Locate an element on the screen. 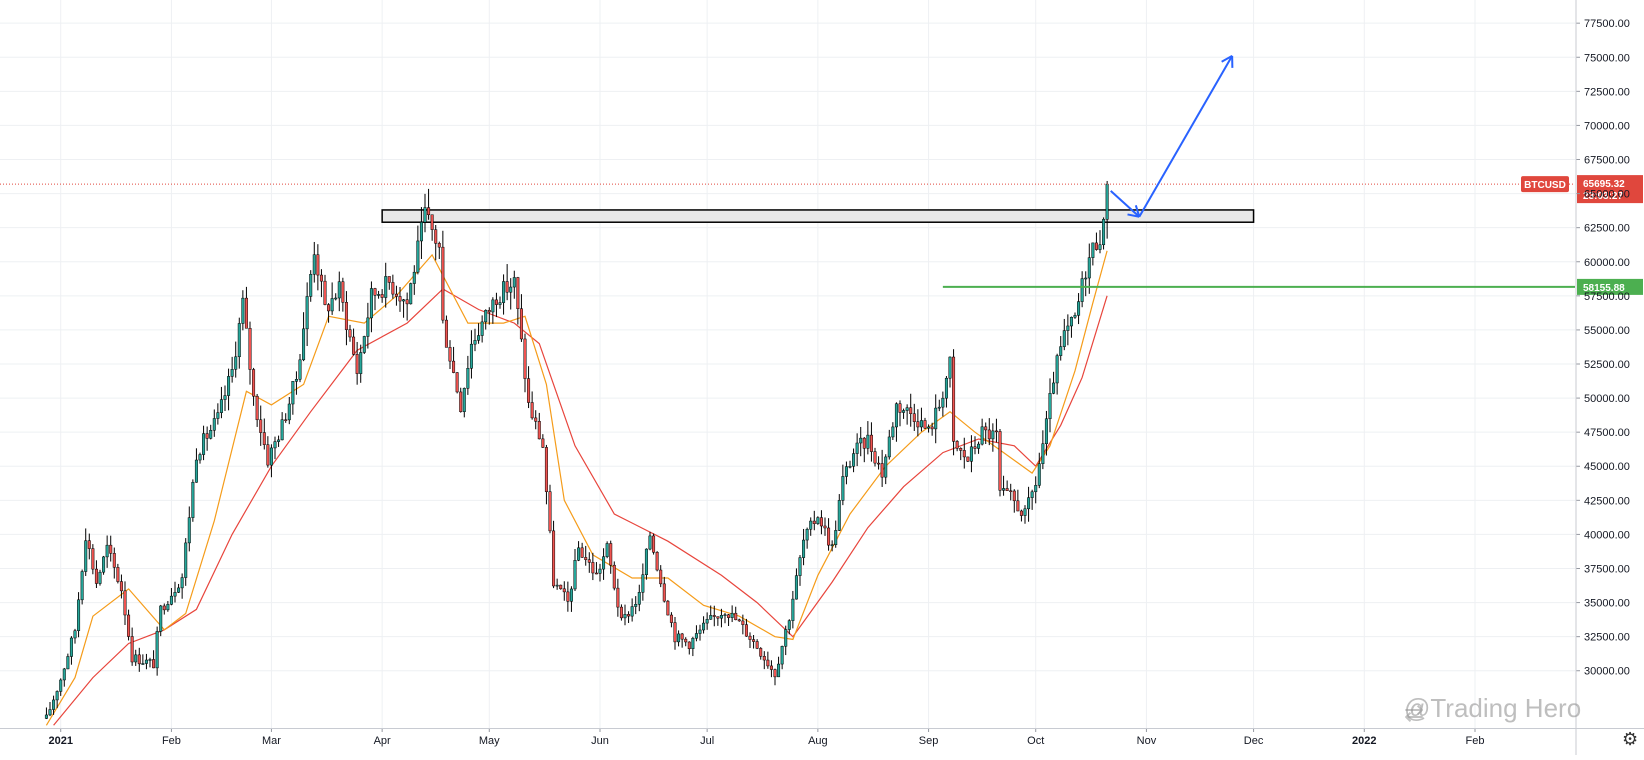 This screenshot has width=1644, height=760. x-tick-label: Aug is located at coordinates (818, 741).